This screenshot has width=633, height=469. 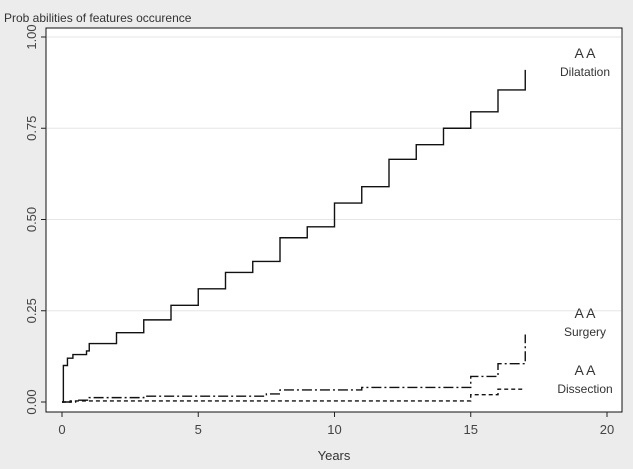 I want to click on x-tick-label: 15, so click(x=471, y=429).